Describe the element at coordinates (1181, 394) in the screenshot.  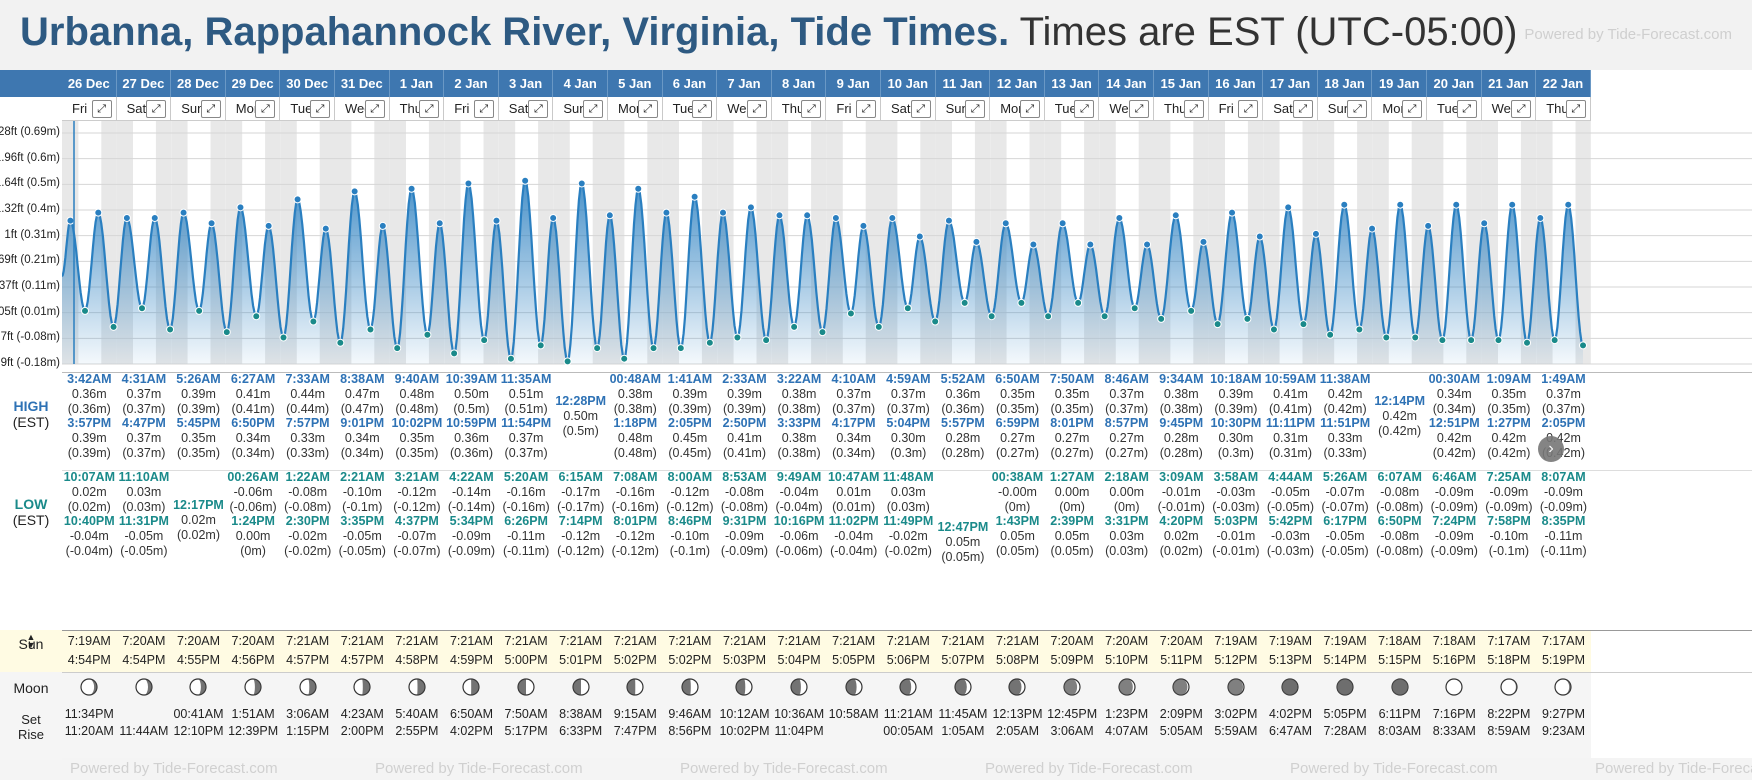
I see `tide-height: 0.38m` at that location.